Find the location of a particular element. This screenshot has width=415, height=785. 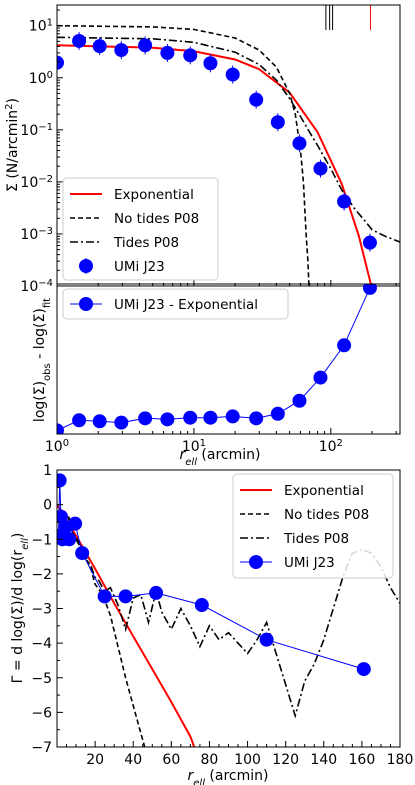

slope-x-tick-label: 20 is located at coordinates (95, 760).